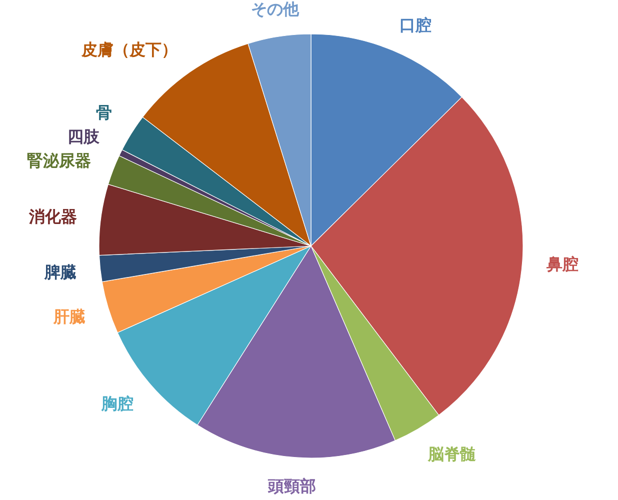  Describe the element at coordinates (291, 486) in the screenshot. I see `slice-label: 頭頸部` at that location.